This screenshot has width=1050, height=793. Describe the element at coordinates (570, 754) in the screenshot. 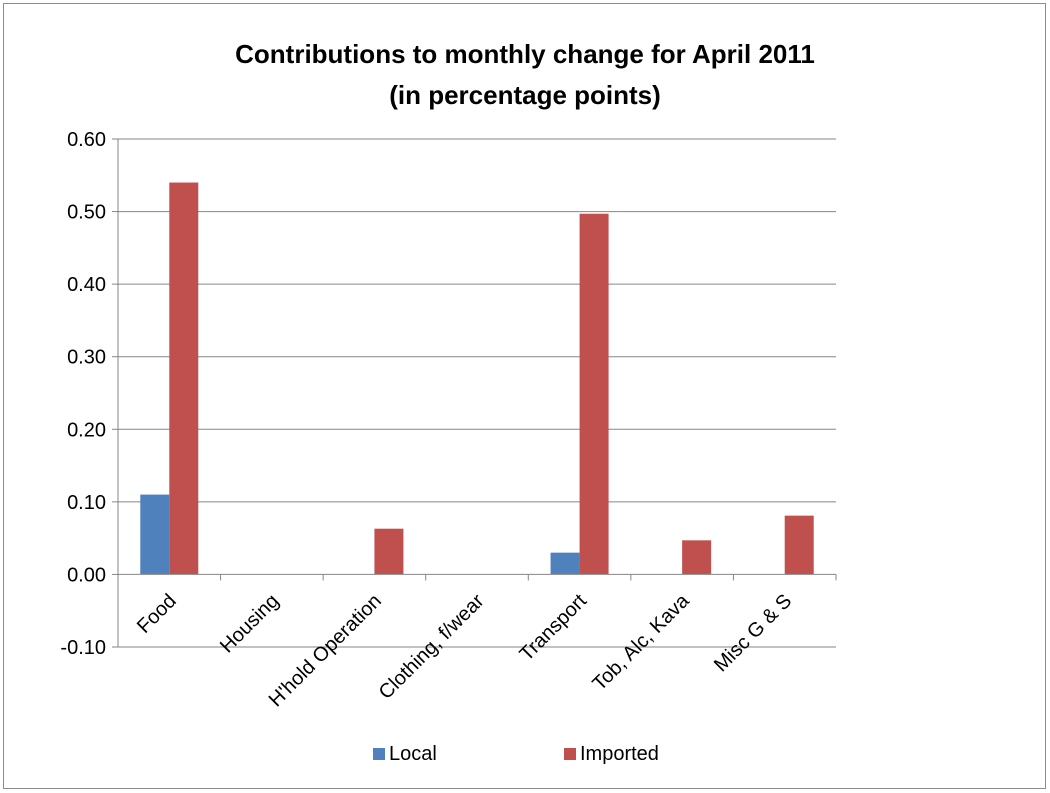

I see `legend-swatch-imported` at that location.